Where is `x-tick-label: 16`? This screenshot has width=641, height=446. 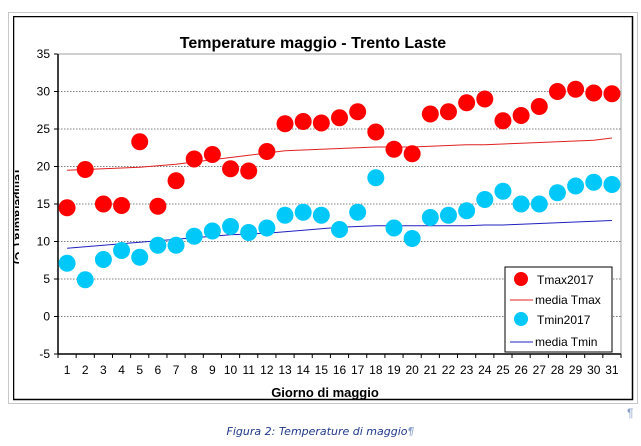 x-tick-label: 16 is located at coordinates (340, 370).